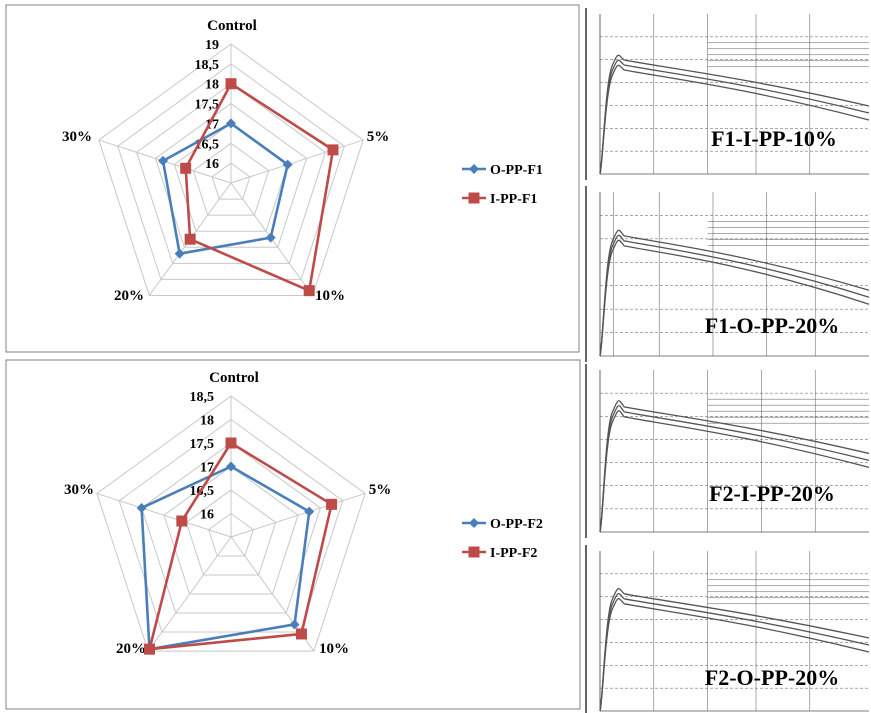  I want to click on curve-panel-f2-i-pp-20: F2-I-PP-20%, so click(727, 451).